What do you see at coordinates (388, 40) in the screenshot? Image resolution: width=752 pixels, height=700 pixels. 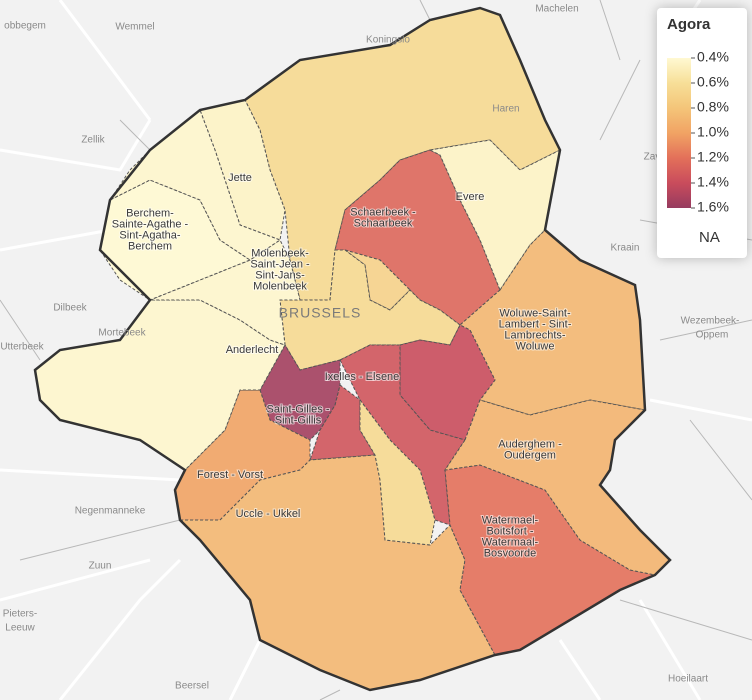 I see `place-label: Koningslo` at bounding box center [388, 40].